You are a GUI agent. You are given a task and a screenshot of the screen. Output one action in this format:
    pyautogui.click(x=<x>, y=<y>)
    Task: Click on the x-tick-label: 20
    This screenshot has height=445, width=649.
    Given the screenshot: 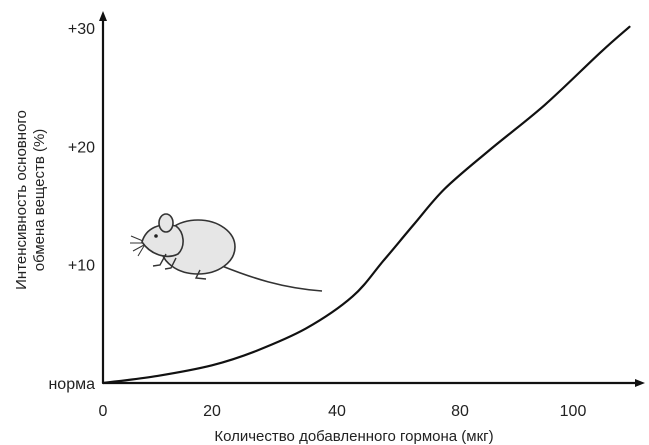 What is the action you would take?
    pyautogui.click(x=212, y=411)
    